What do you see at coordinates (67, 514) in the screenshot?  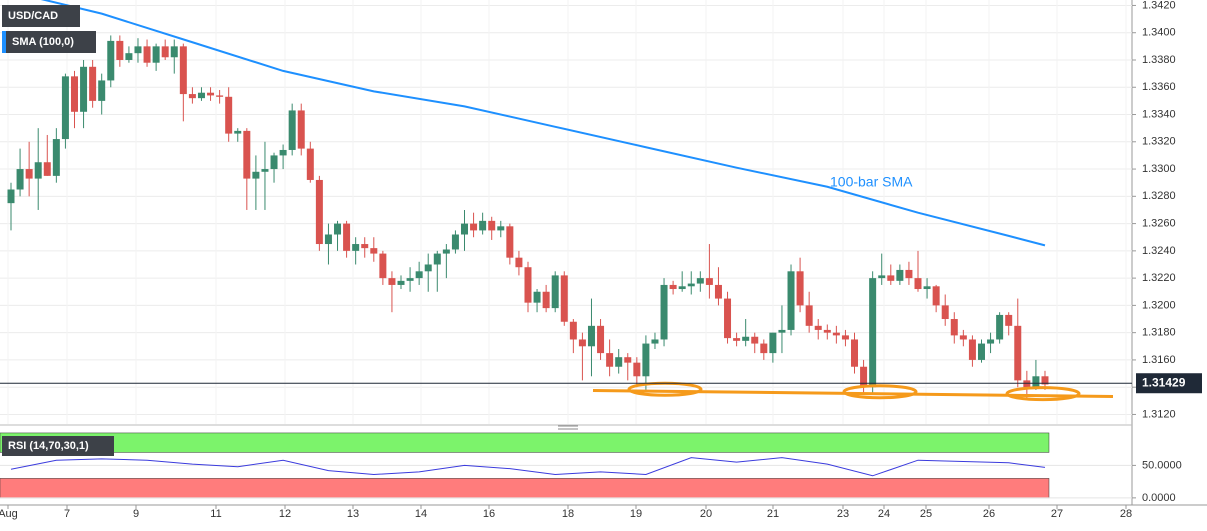 I see `x-tick-label: 7` at bounding box center [67, 514].